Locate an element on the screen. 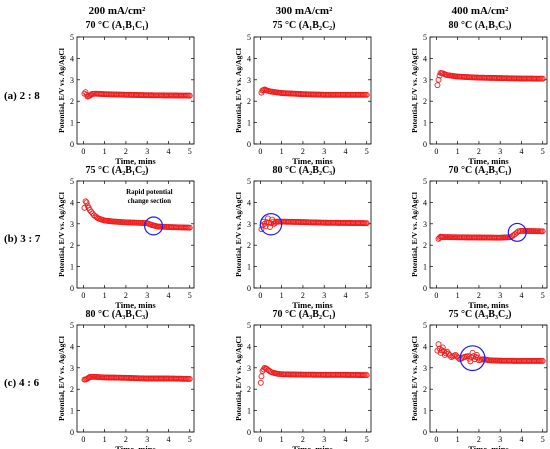  panel-title-c2: 70 °C (A₃B₂C₁) is located at coordinates (304, 314).